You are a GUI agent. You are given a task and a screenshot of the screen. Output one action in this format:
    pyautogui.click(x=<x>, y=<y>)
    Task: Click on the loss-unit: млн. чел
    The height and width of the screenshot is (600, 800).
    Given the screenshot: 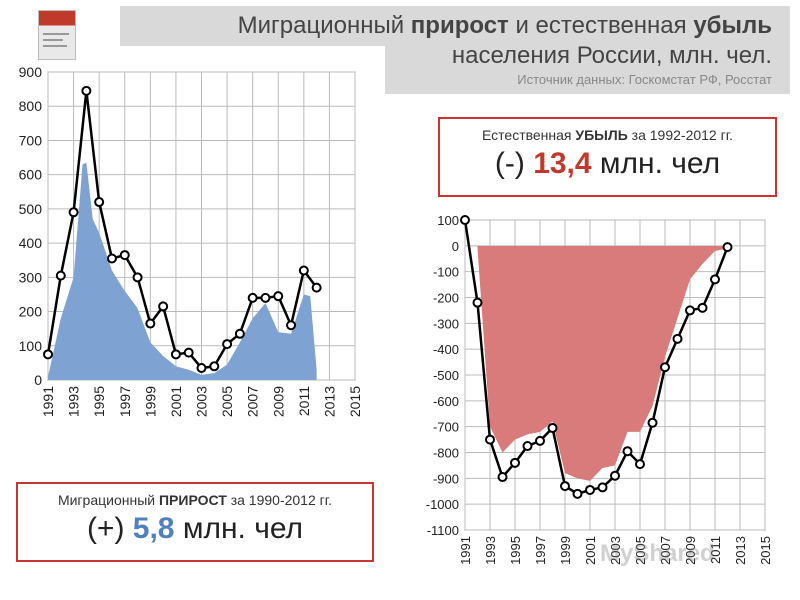 What is the action you would take?
    pyautogui.click(x=660, y=163)
    